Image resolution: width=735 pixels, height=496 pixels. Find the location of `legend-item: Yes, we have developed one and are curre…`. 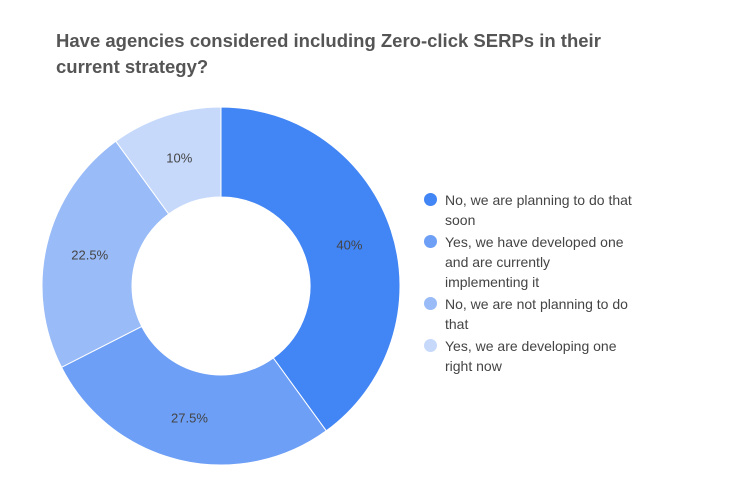

legend-item: Yes, we have developed one and are curre… is located at coordinates (529, 262).